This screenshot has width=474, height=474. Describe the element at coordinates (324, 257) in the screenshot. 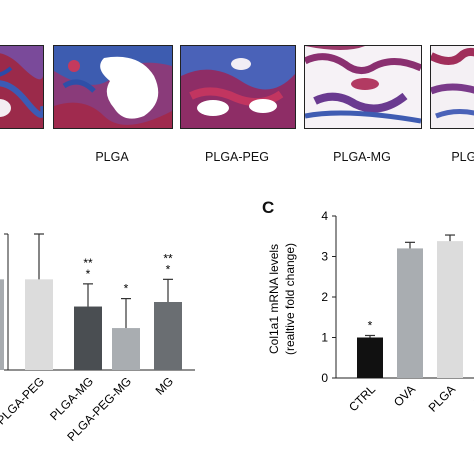

I see `col1a1-y-tick-label: 3` at that location.